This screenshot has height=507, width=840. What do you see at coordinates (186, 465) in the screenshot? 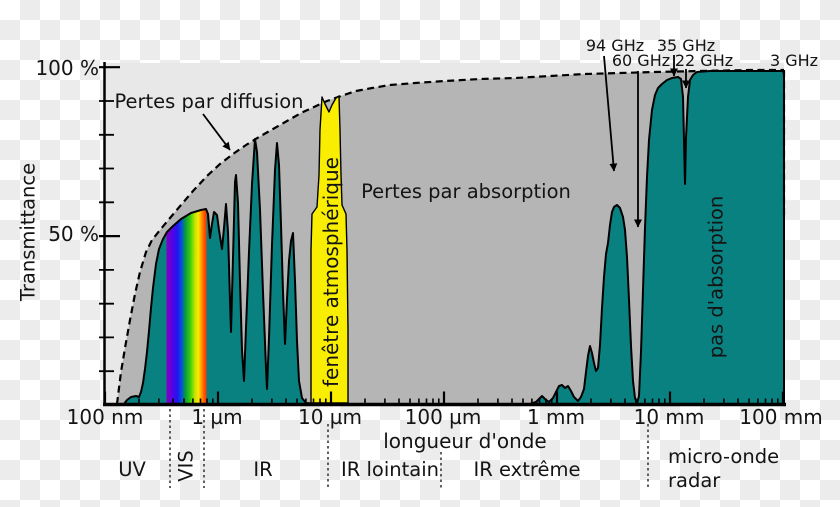
I see `band-label-vis: VIS` at bounding box center [186, 465].